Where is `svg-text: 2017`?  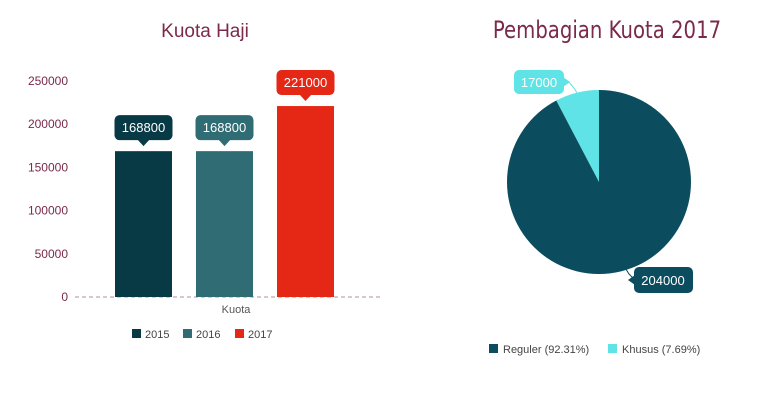 svg-text: 2017 is located at coordinates (260, 335).